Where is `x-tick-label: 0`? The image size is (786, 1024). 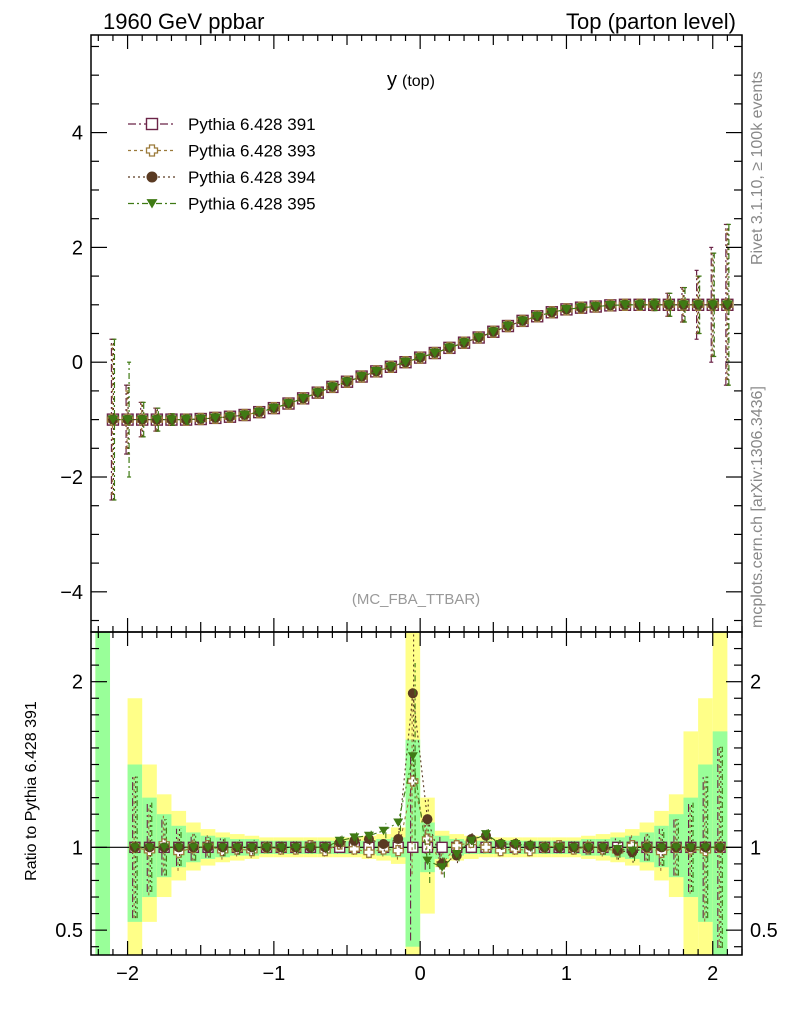
x-tick-label: 0 is located at coordinates (420, 974).